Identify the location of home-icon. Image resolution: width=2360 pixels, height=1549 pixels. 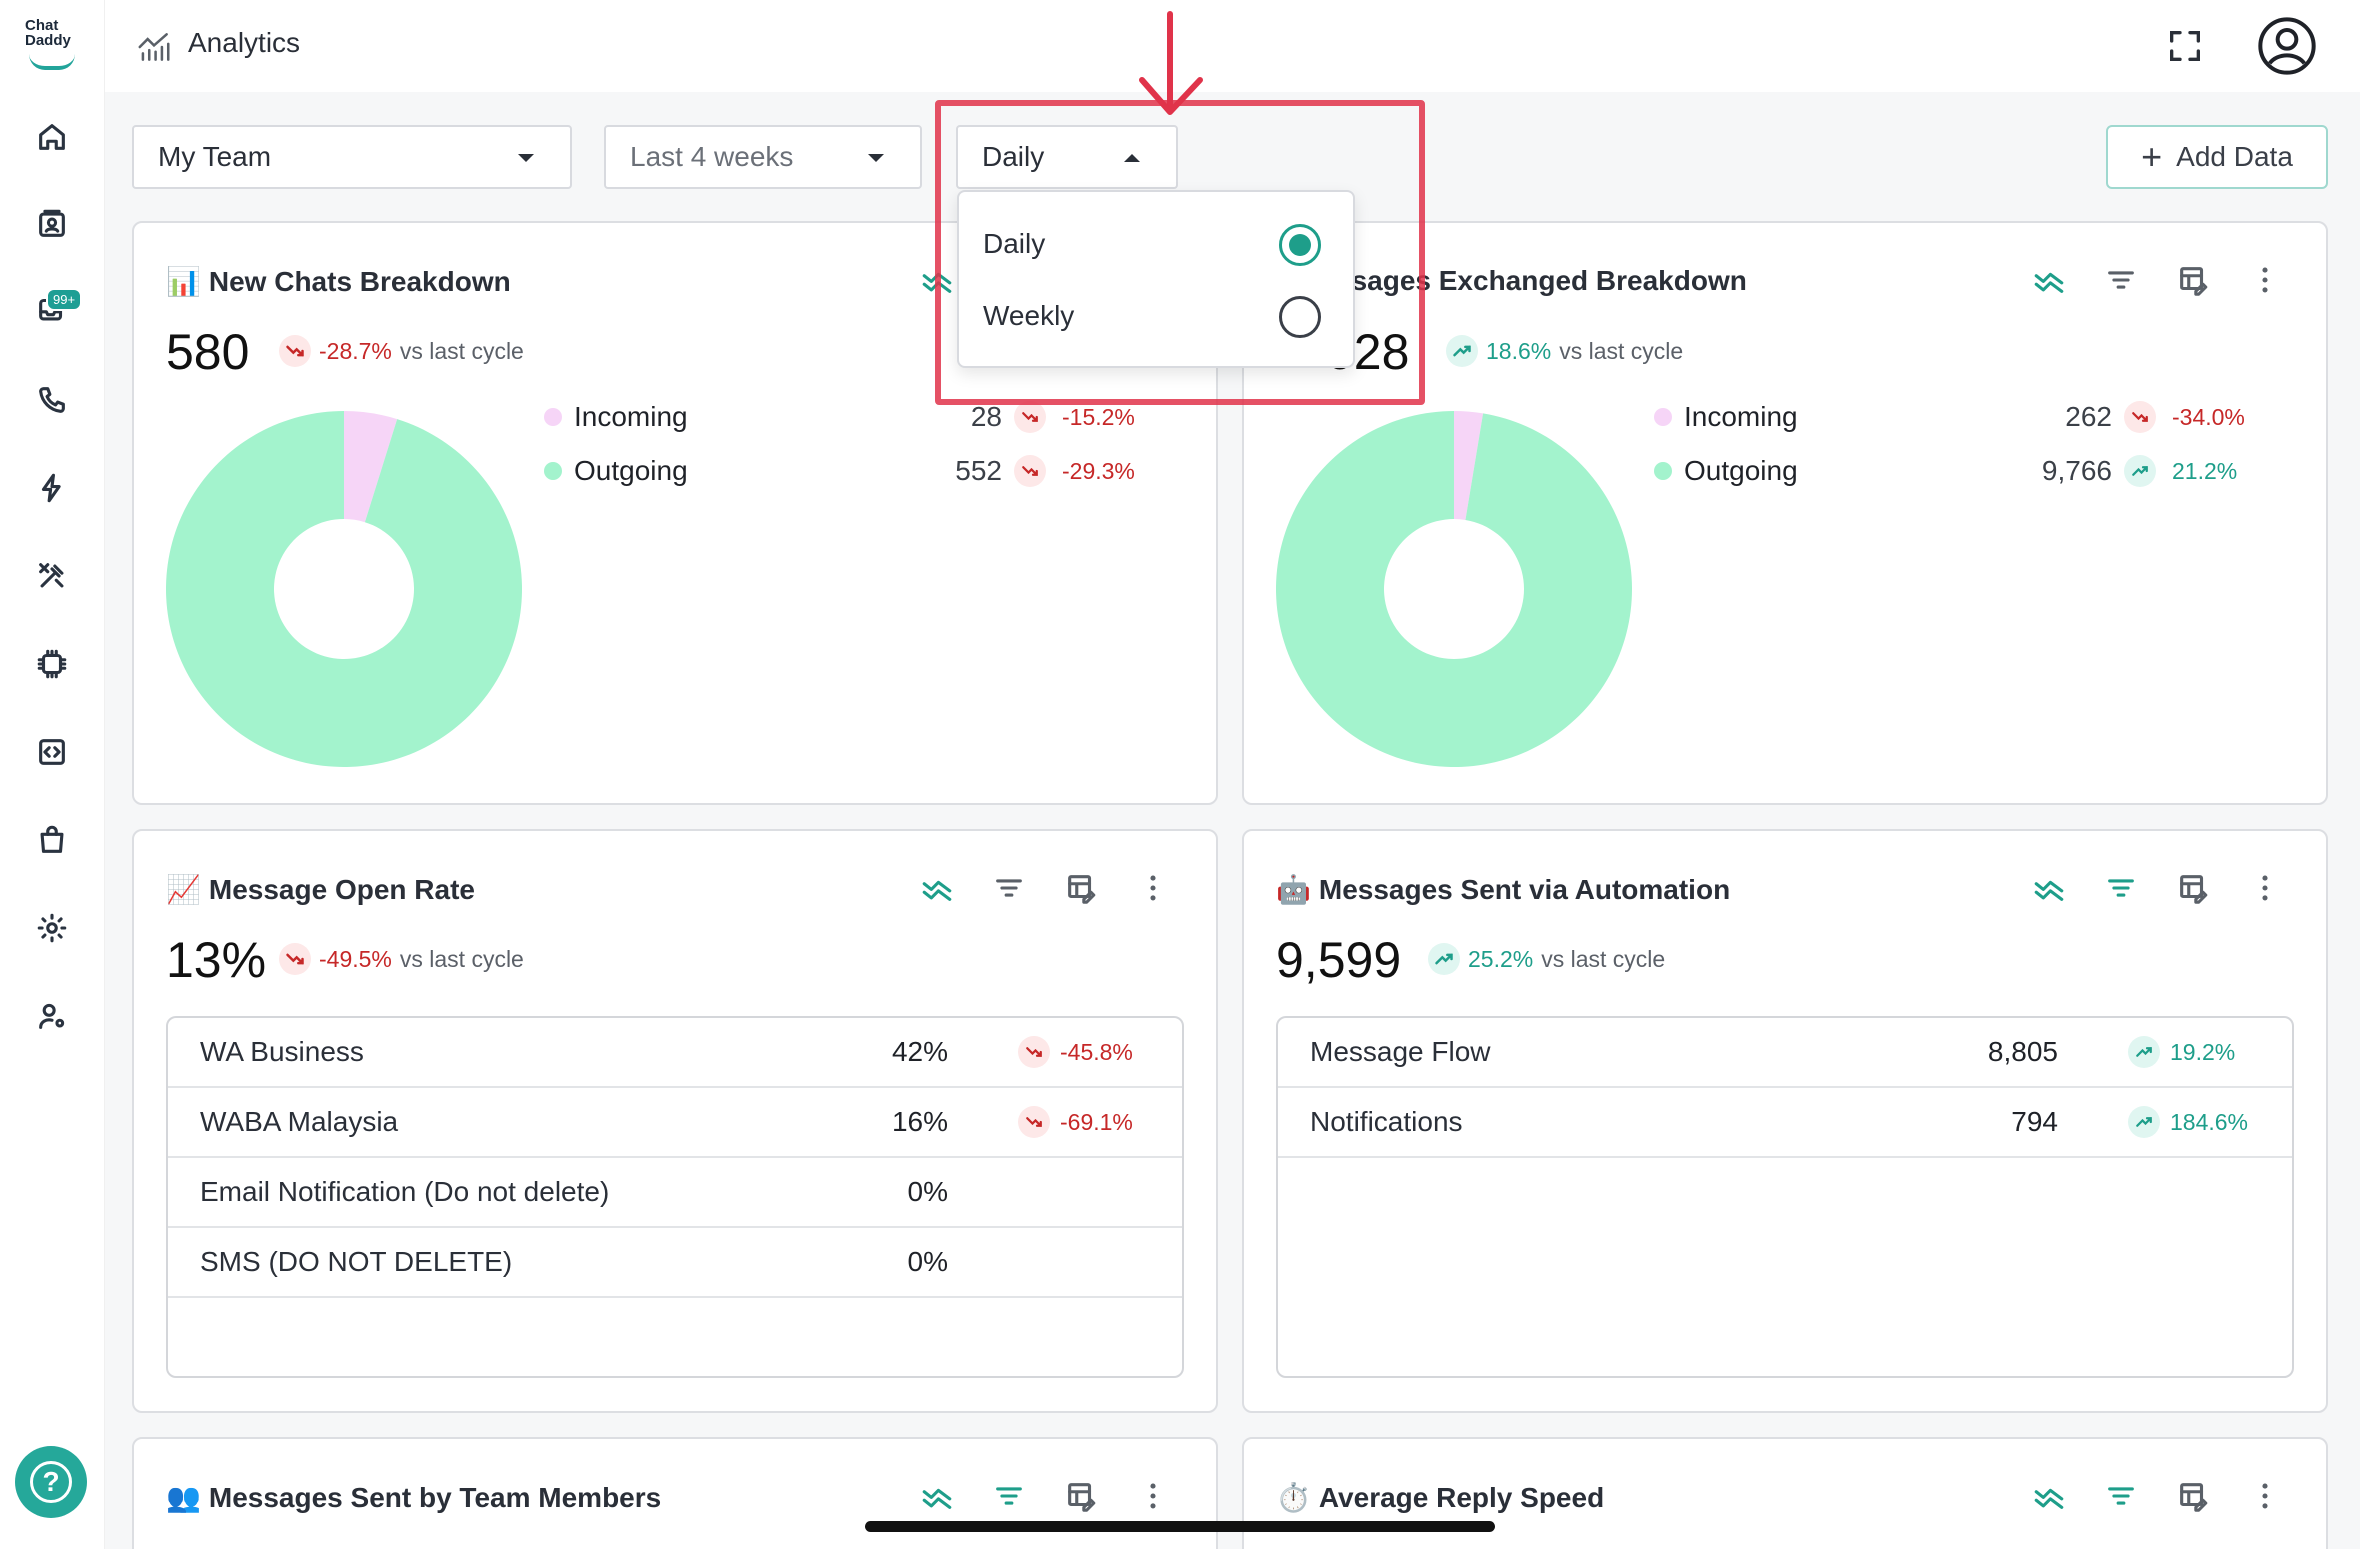
(52, 137).